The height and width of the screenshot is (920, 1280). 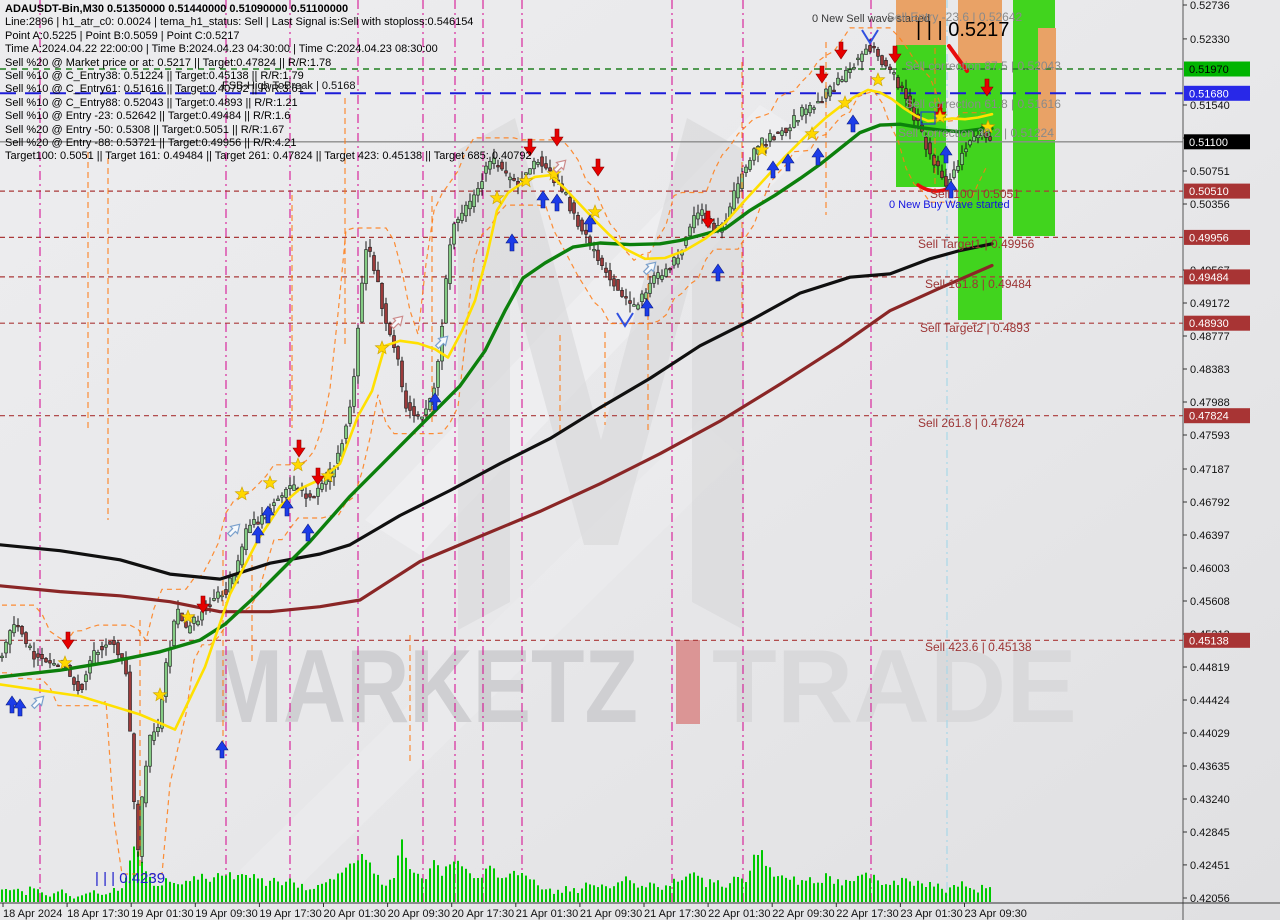 What do you see at coordinates (739, 914) in the screenshot?
I see `time-tick-label: 22 Apr 01:30` at bounding box center [739, 914].